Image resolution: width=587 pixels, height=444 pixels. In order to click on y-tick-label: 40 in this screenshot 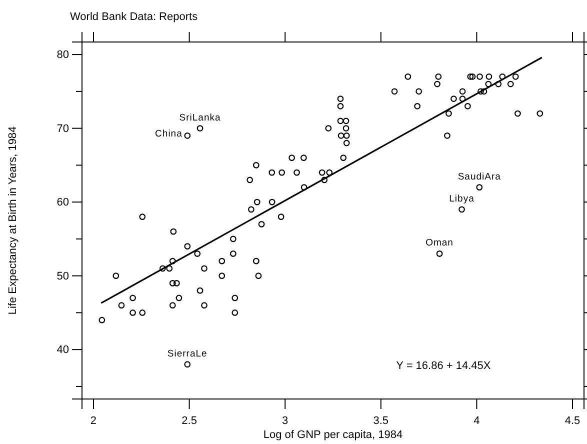, I will do `click(62, 350)`.